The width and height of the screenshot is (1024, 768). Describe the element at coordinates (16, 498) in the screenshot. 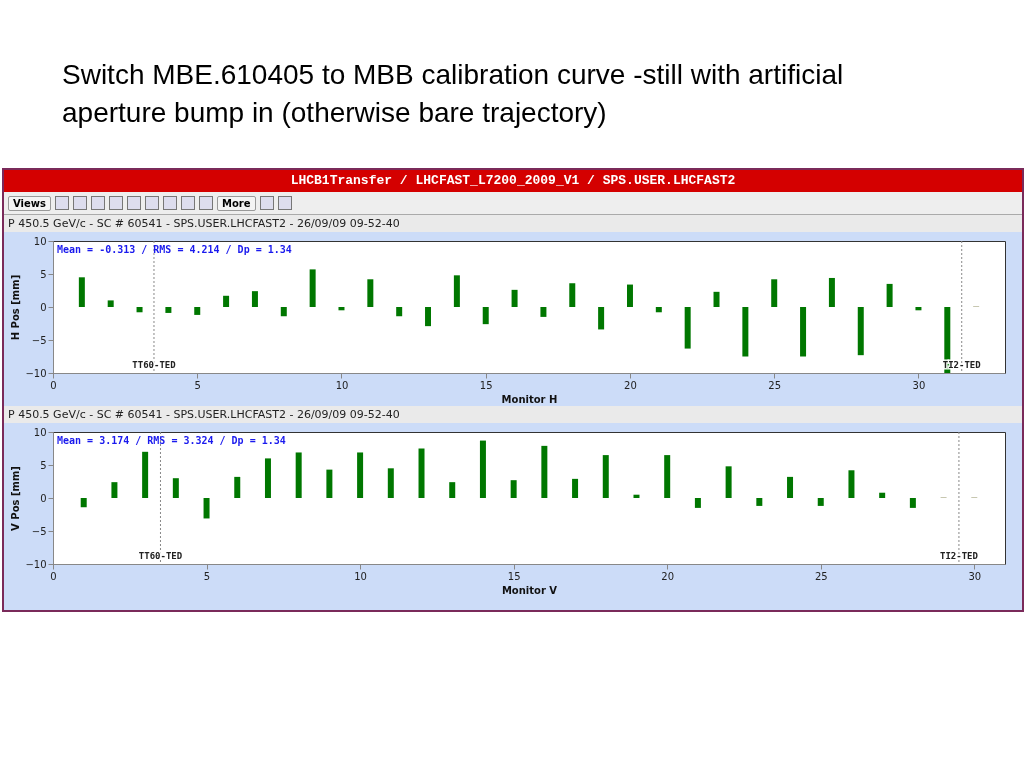

I see `y-axis-title: V Pos [mm]` at that location.